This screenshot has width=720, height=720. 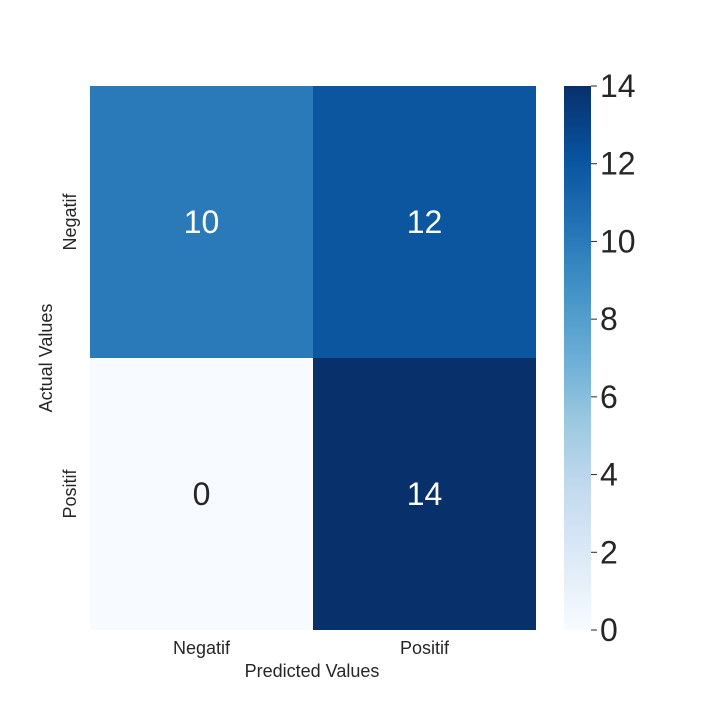 What do you see at coordinates (312, 671) in the screenshot?
I see `x-axis-label: Predicted Values` at bounding box center [312, 671].